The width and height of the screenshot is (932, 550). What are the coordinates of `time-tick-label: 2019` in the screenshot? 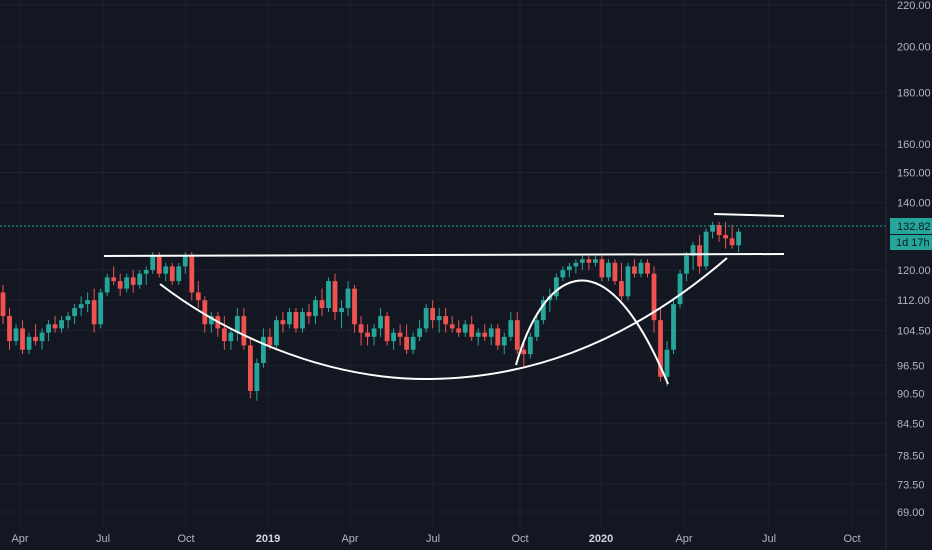 It's located at (268, 539).